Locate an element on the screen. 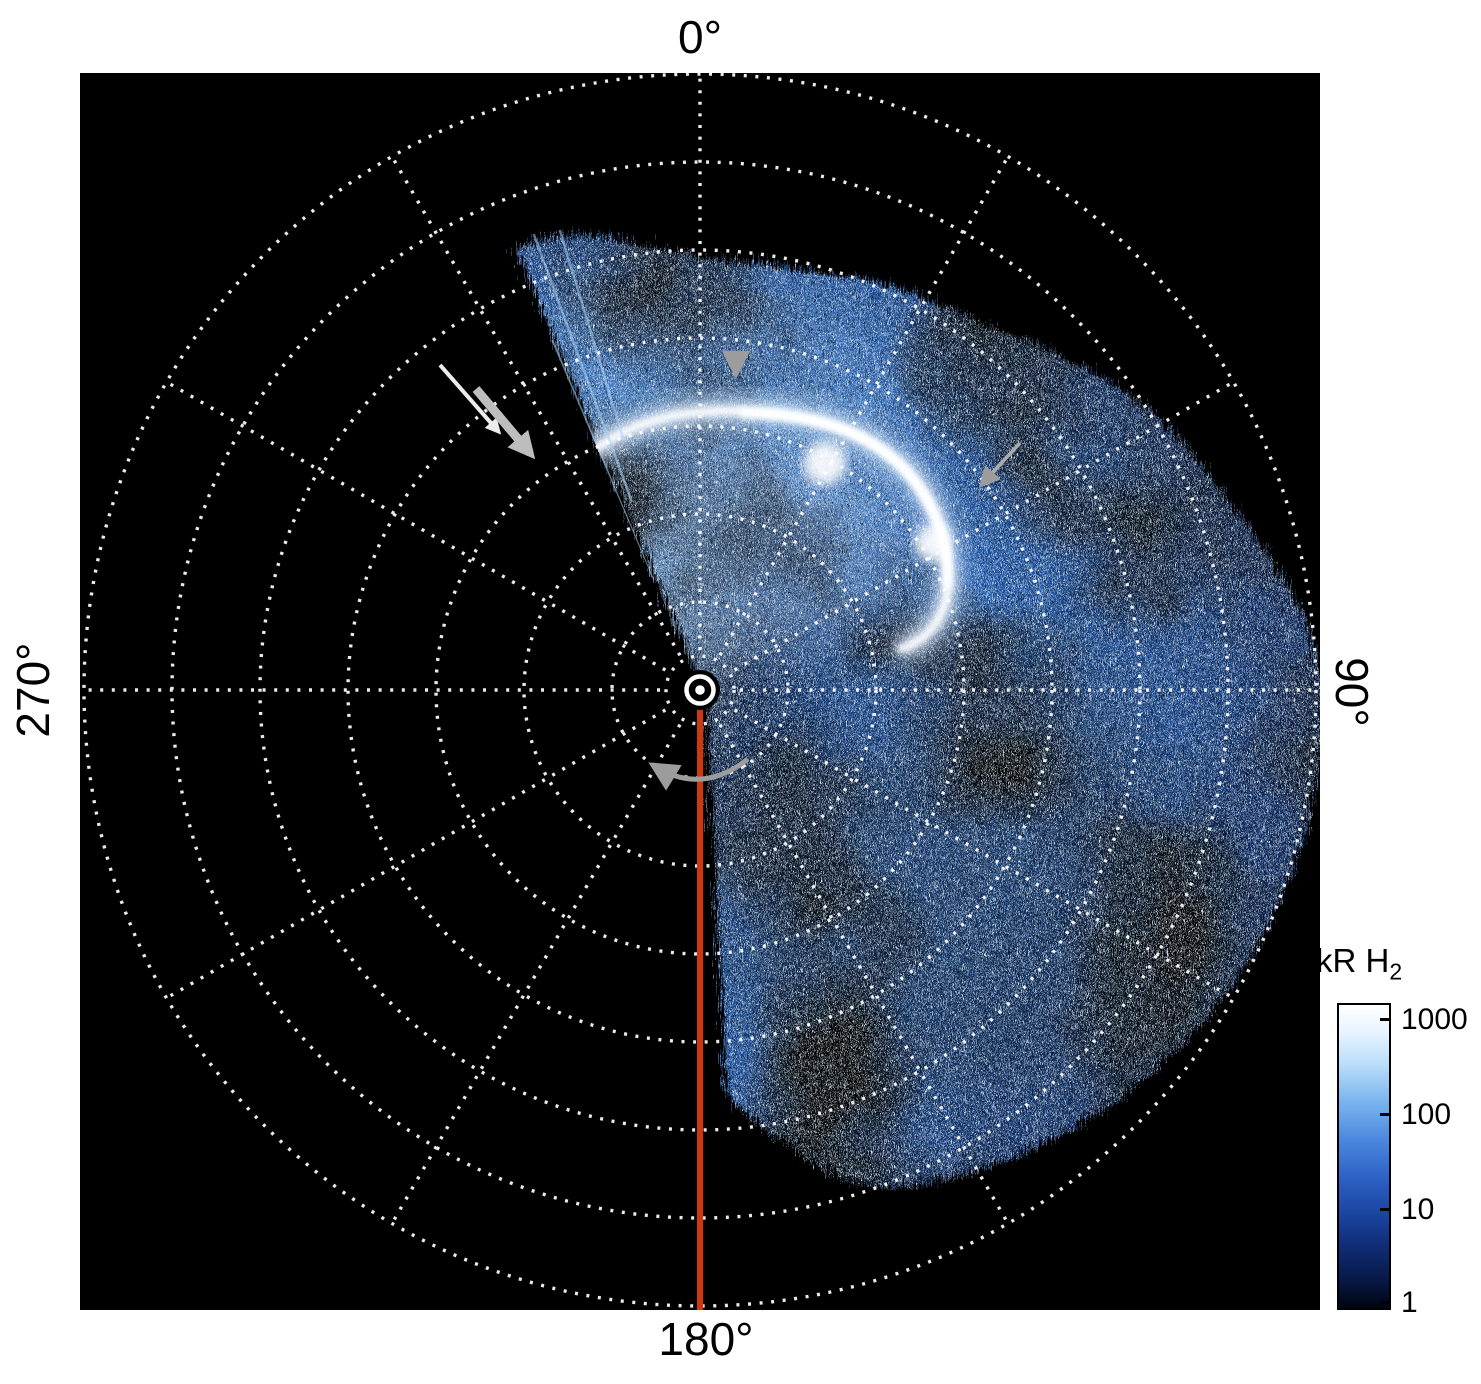  colorbar-title-main: kR H is located at coordinates (1353, 960).